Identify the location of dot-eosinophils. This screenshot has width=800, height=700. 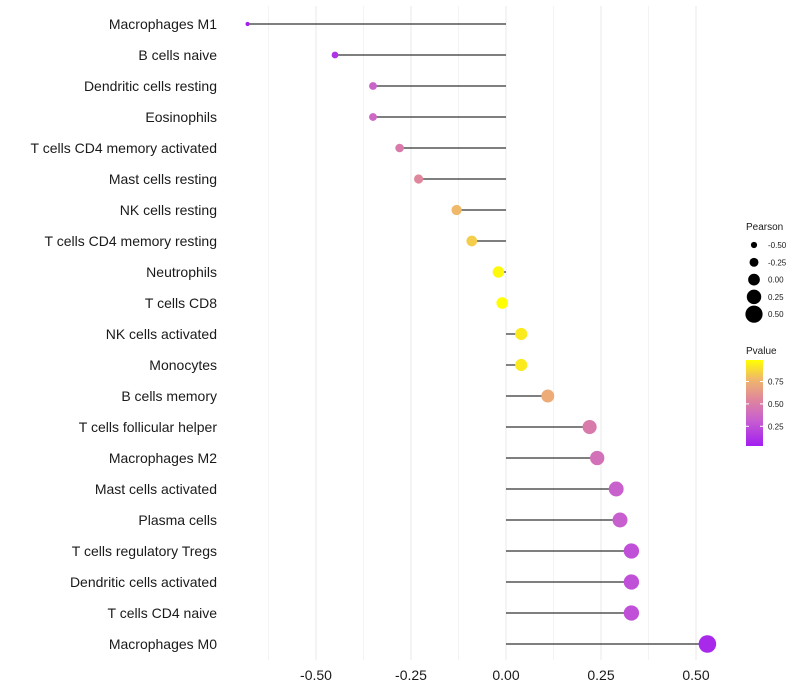
(373, 117).